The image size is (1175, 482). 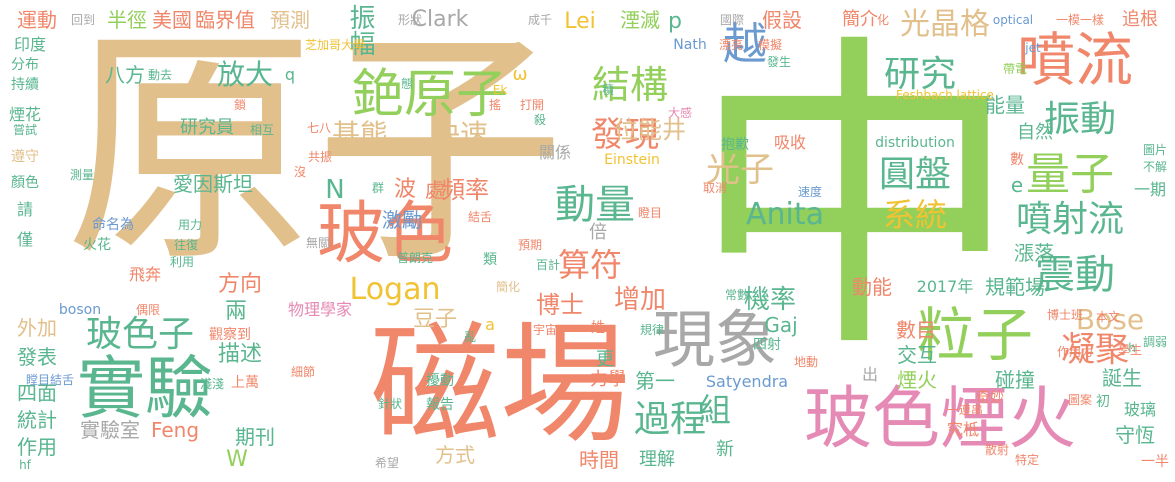 What do you see at coordinates (595, 205) in the screenshot?
I see `word-cloud-word: 動量` at bounding box center [595, 205].